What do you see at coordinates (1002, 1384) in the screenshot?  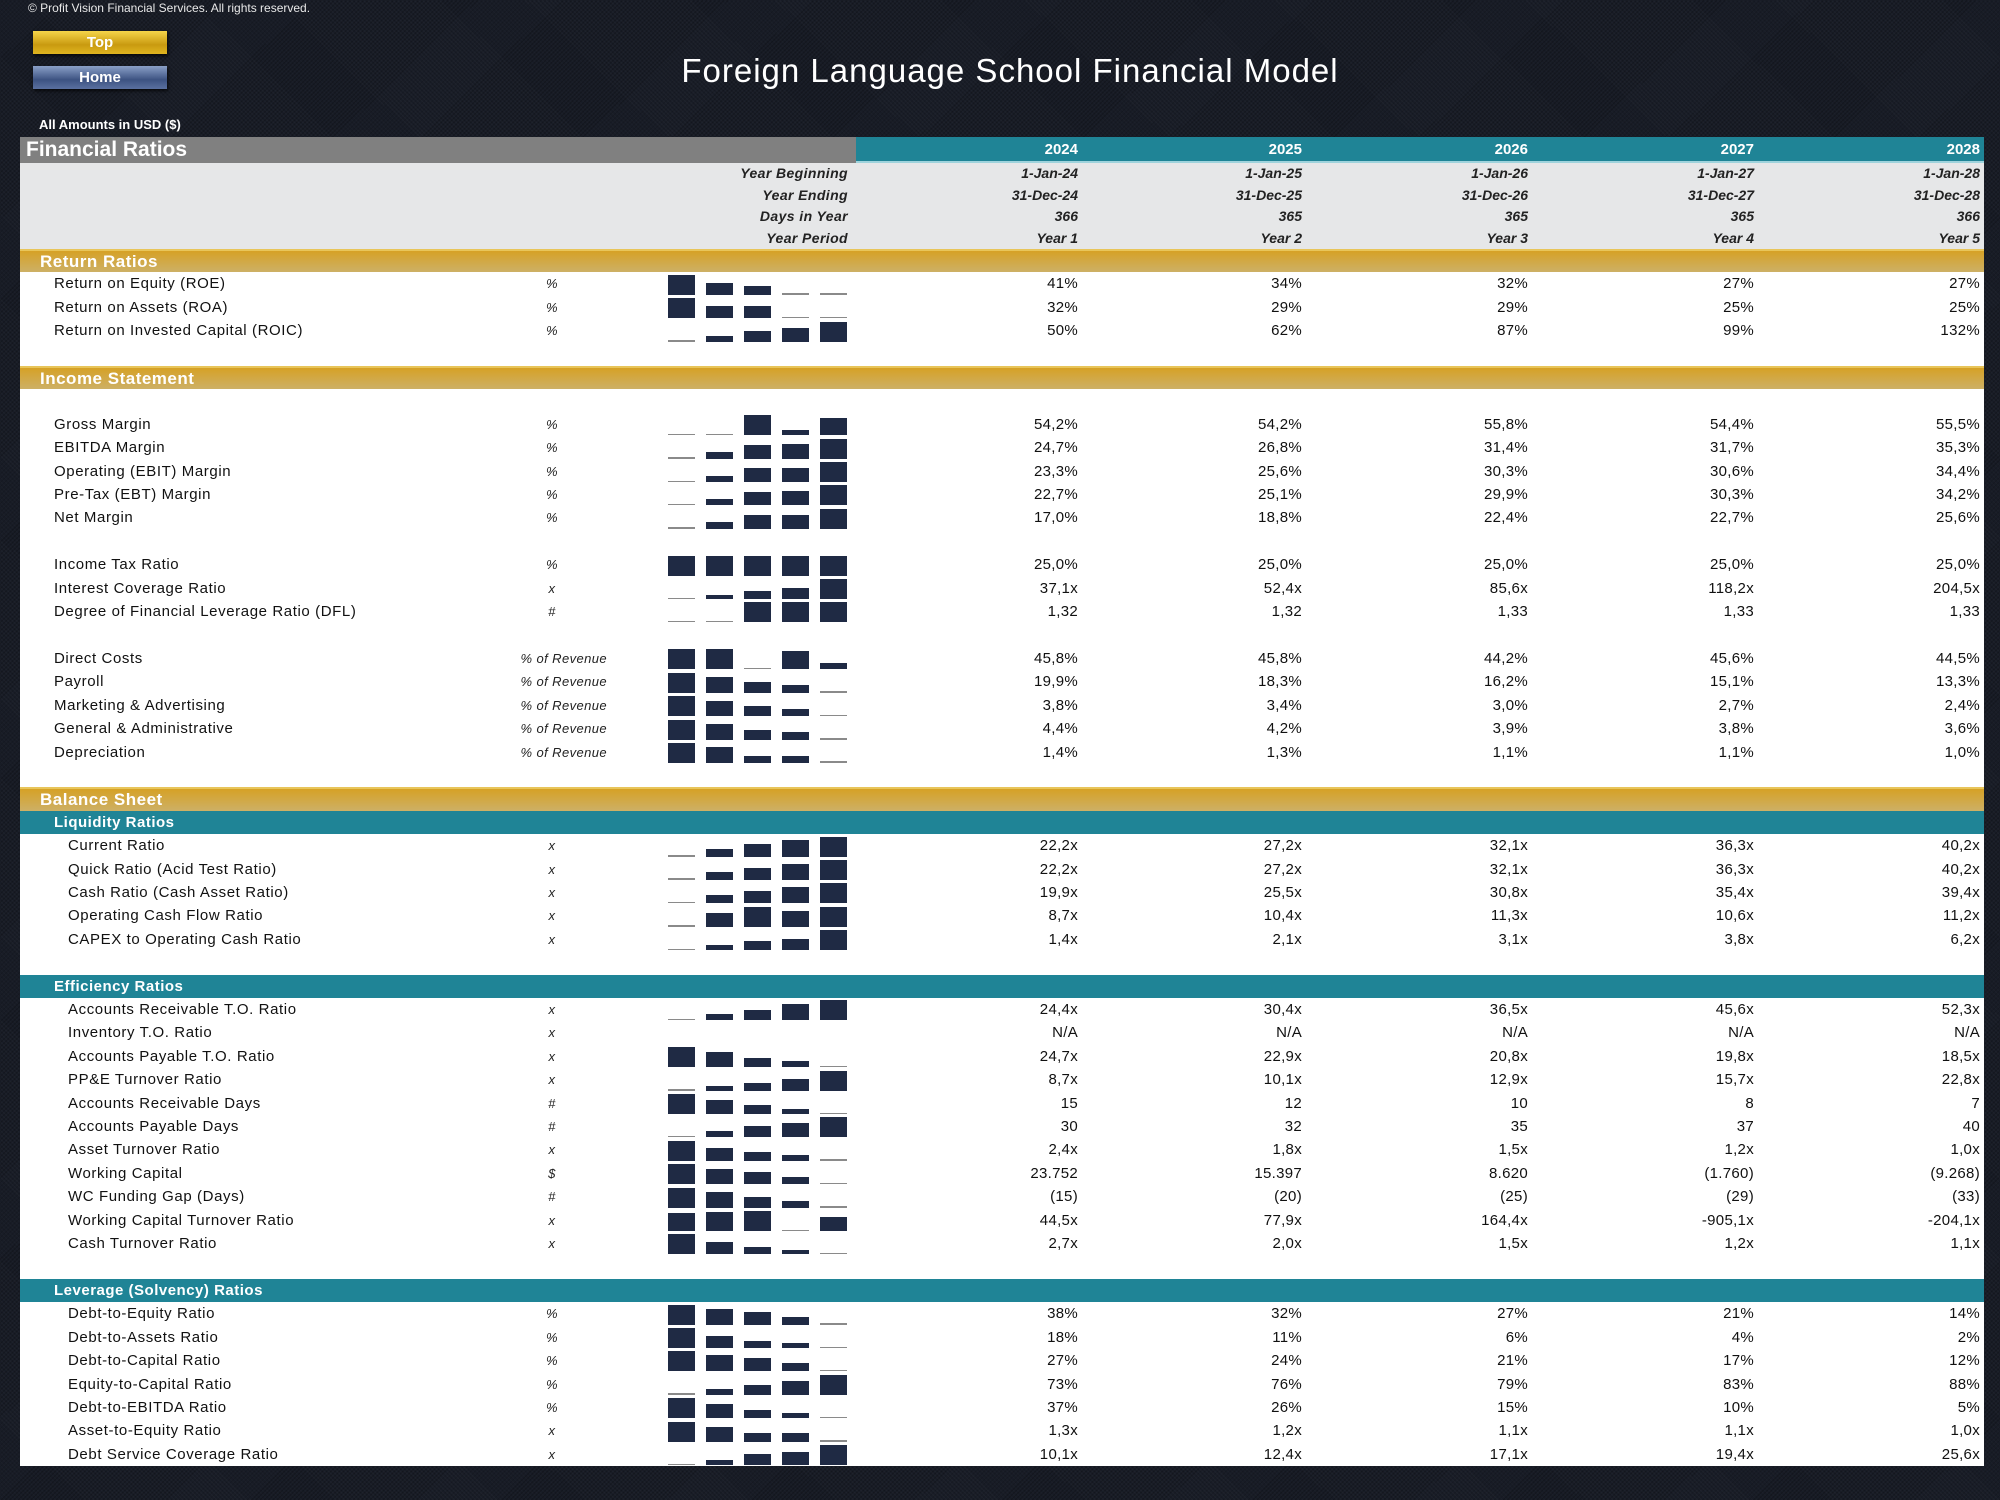 I see `table-row: Equity-to-Capital Ratio% 73% 76% 79% 83% 88%` at bounding box center [1002, 1384].